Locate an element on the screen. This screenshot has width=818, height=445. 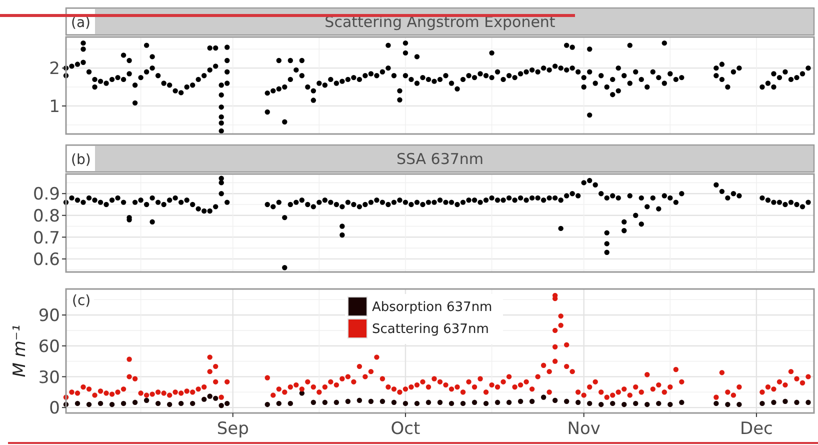
x-tick-label: Sep is located at coordinates (232, 429).